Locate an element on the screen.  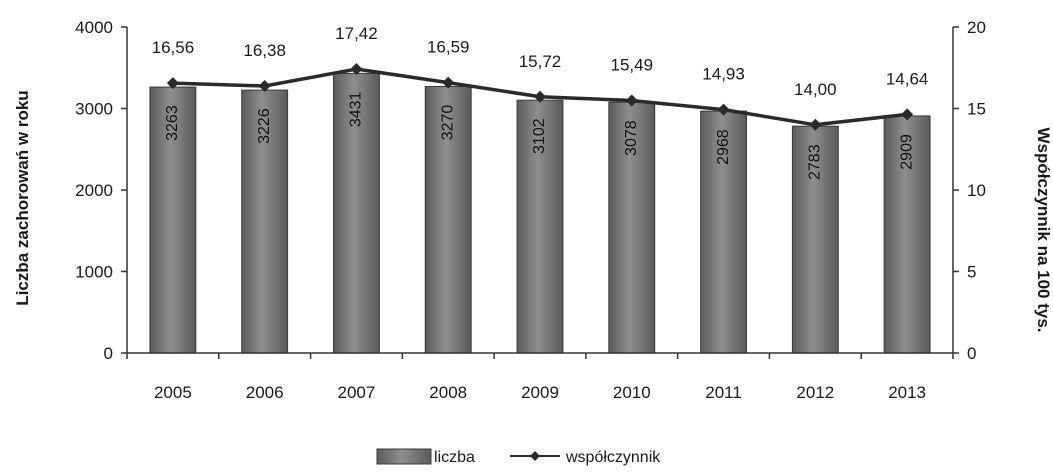
line-value-label-2012: 14,00 is located at coordinates (815, 89).